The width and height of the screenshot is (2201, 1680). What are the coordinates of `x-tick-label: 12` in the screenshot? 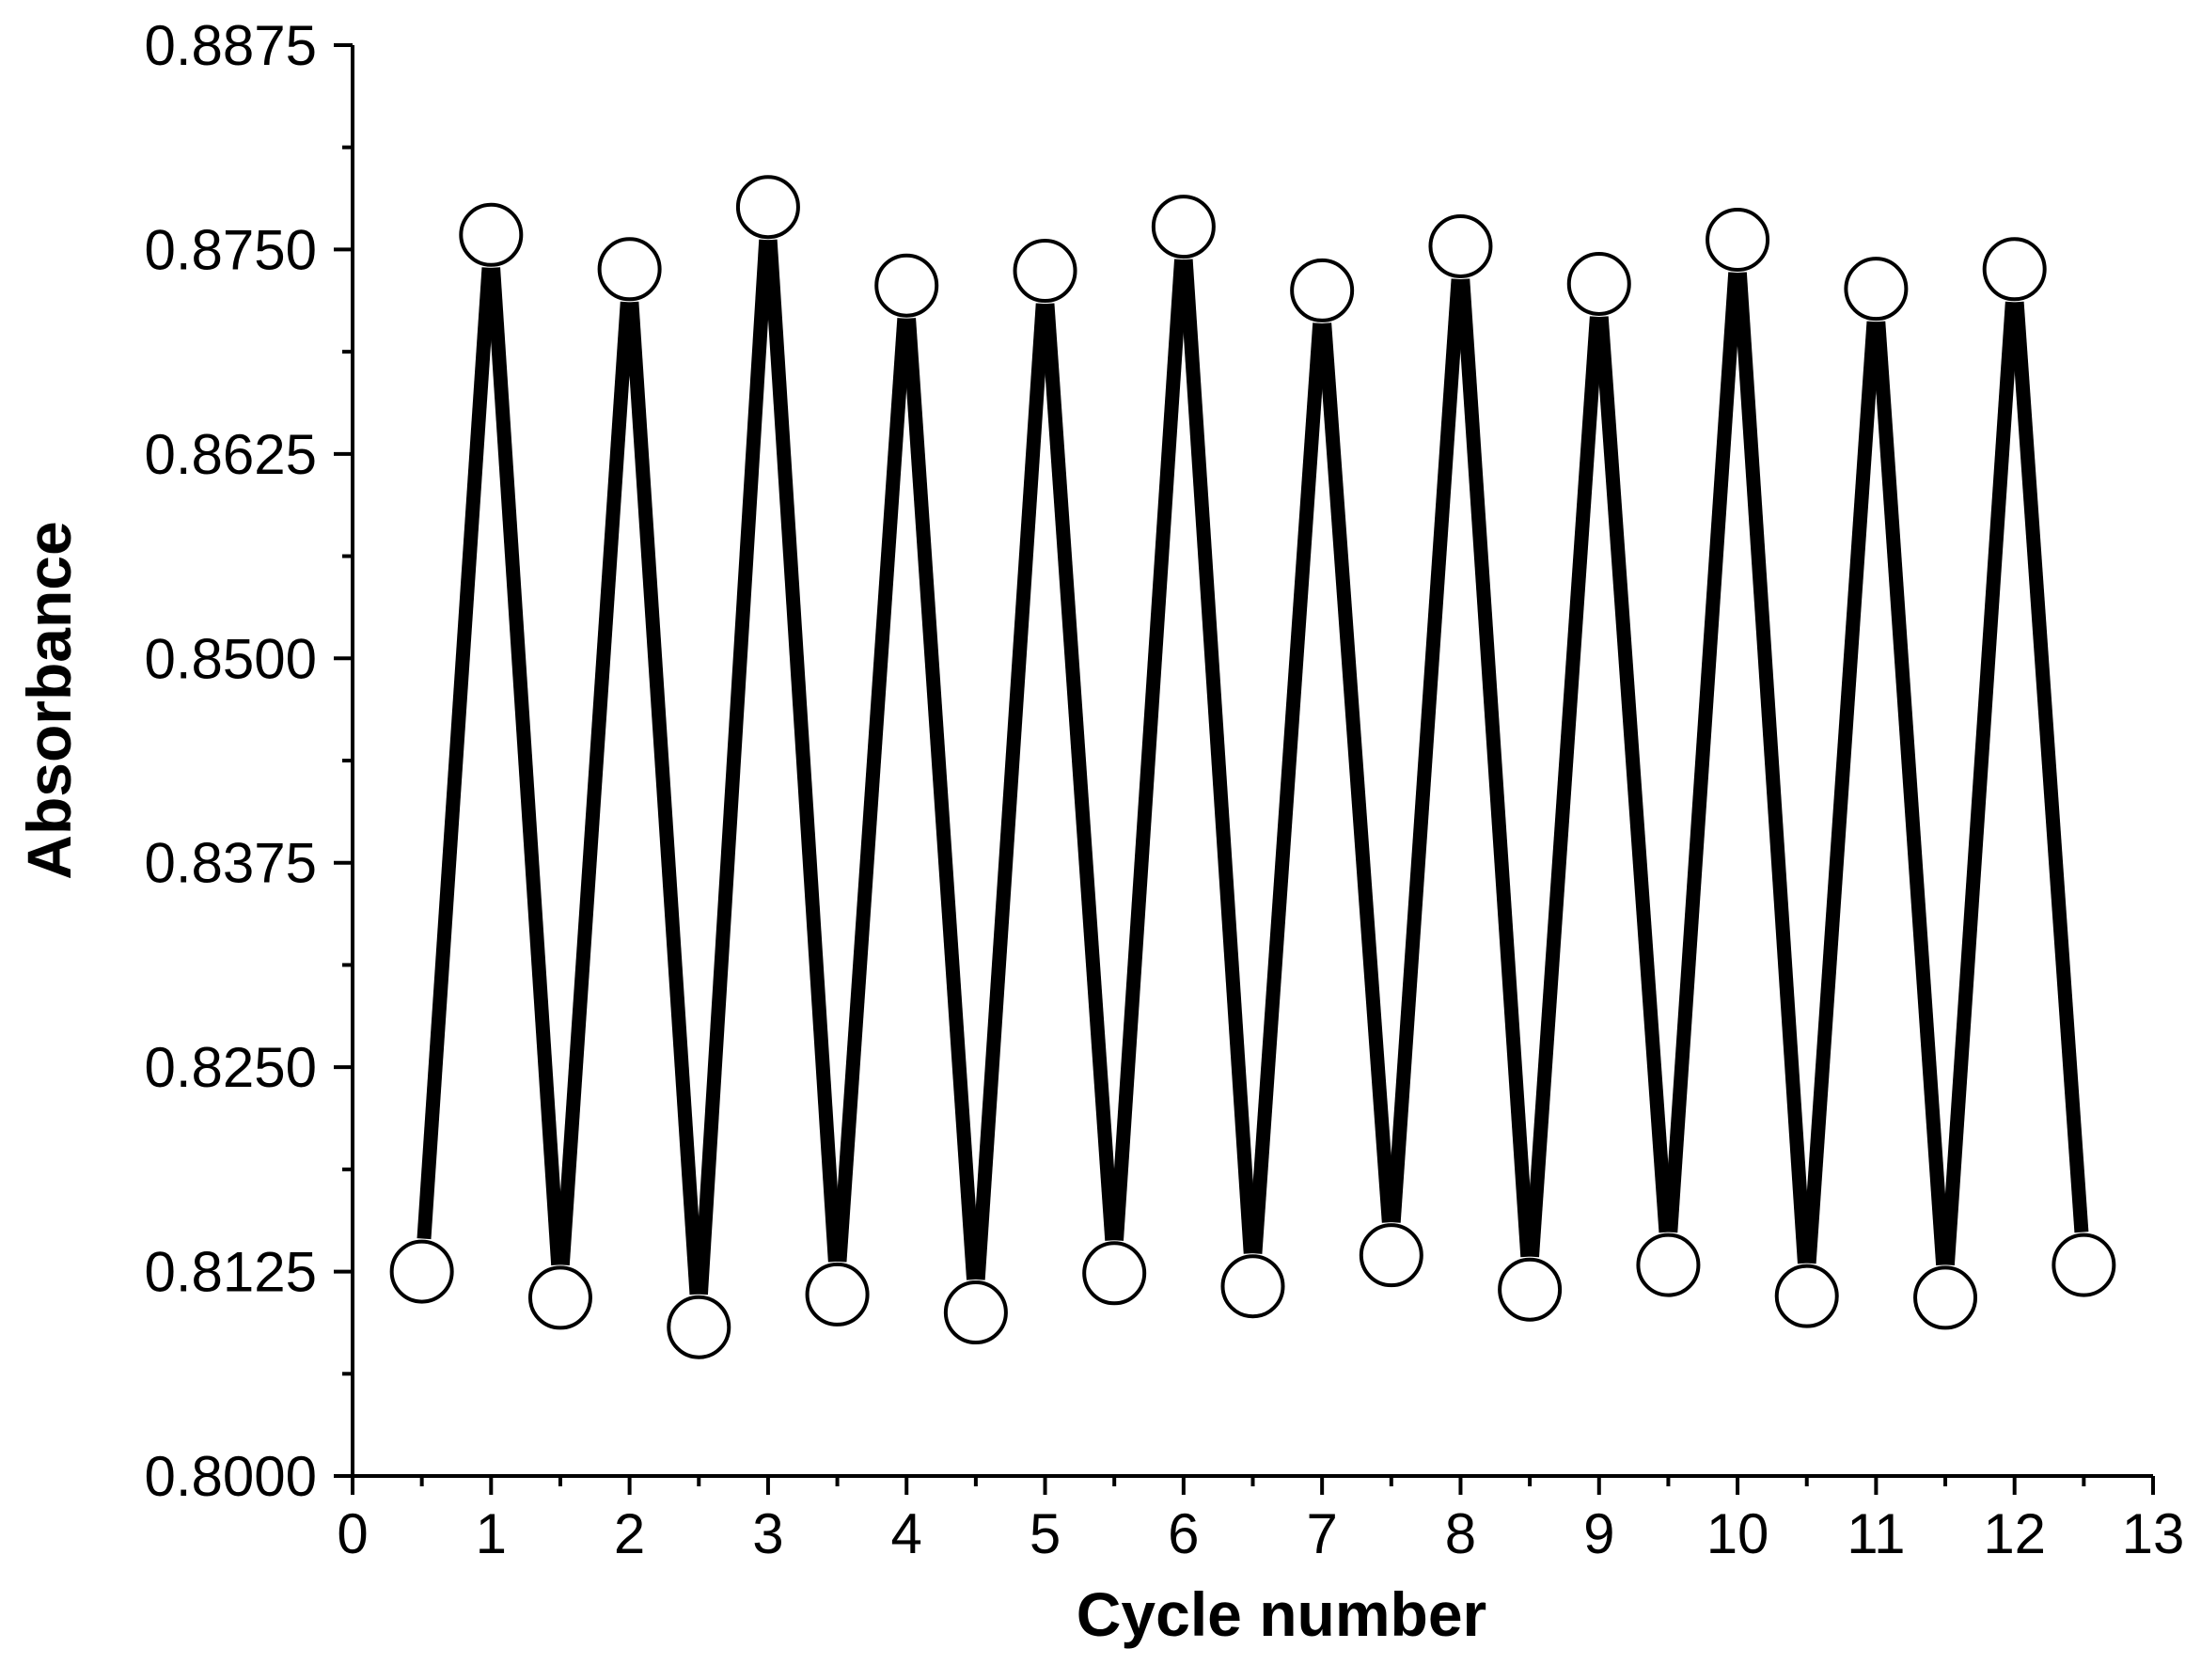 It's located at (2015, 1533).